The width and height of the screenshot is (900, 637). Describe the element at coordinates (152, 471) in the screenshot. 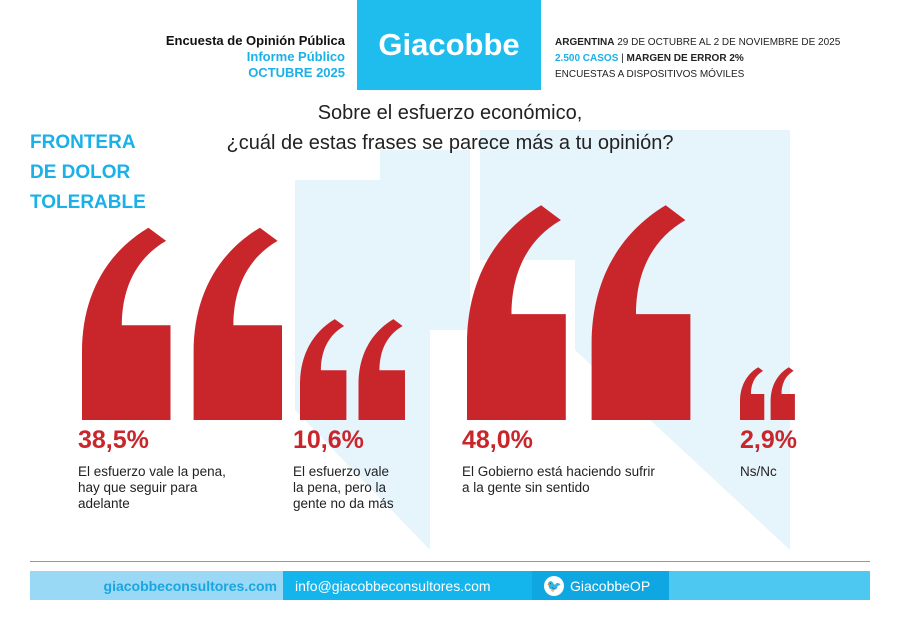

I see `category-label-line: El esfuerzo vale la pena,` at that location.